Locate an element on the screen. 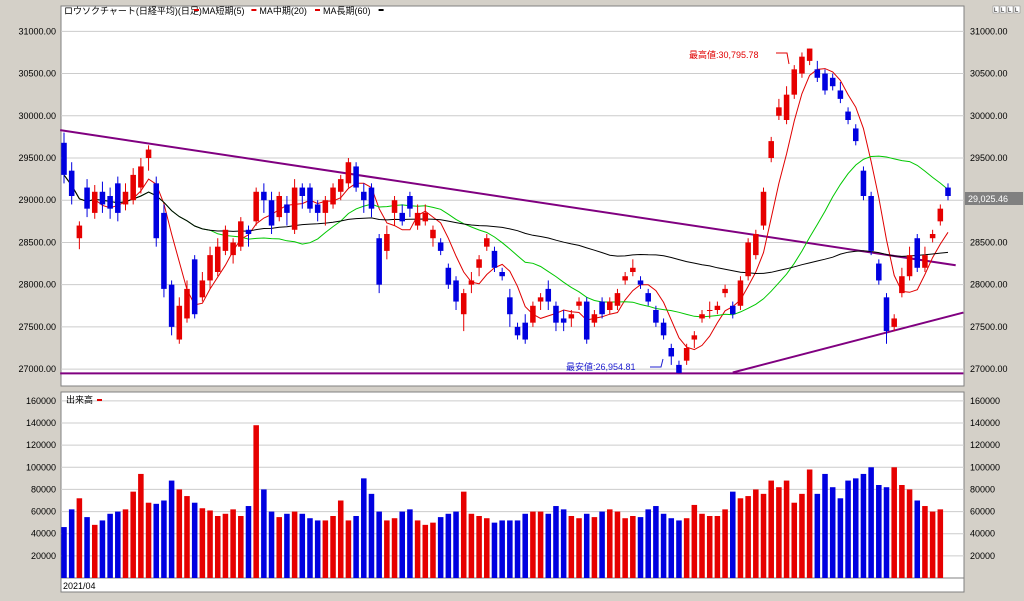  price-tick-right: 29500.00 is located at coordinates (989, 158).